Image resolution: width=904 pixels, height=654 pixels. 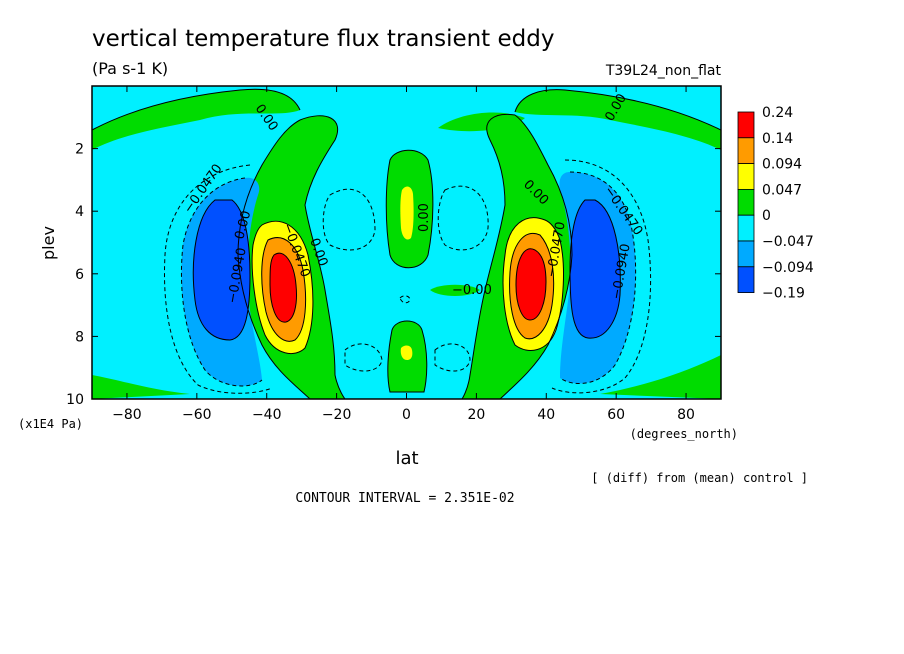 I want to click on run-label: T39L24_non_flat, so click(x=663, y=71).